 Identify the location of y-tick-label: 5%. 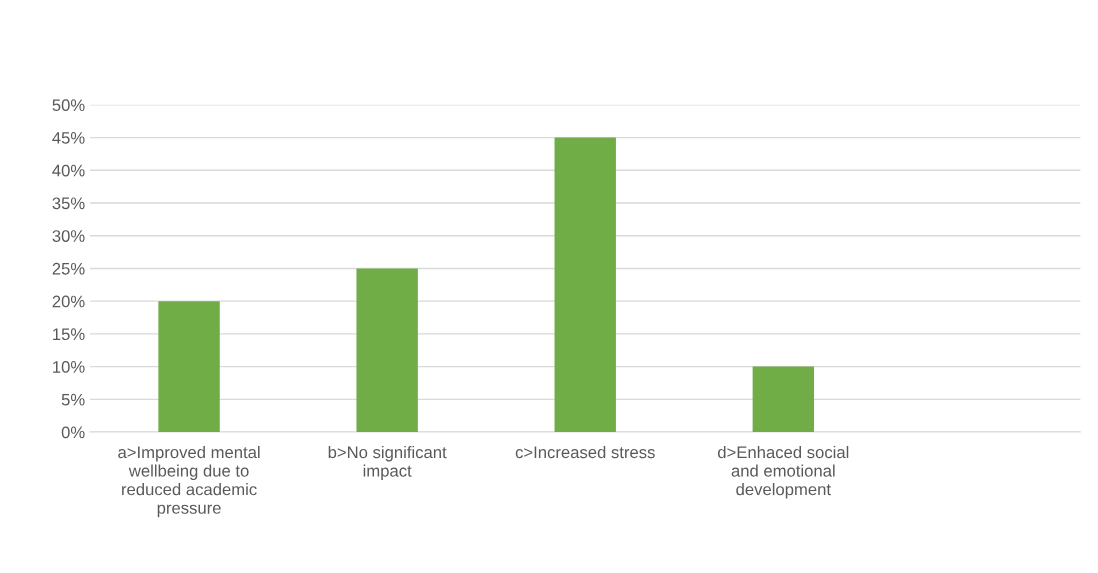
(73, 399).